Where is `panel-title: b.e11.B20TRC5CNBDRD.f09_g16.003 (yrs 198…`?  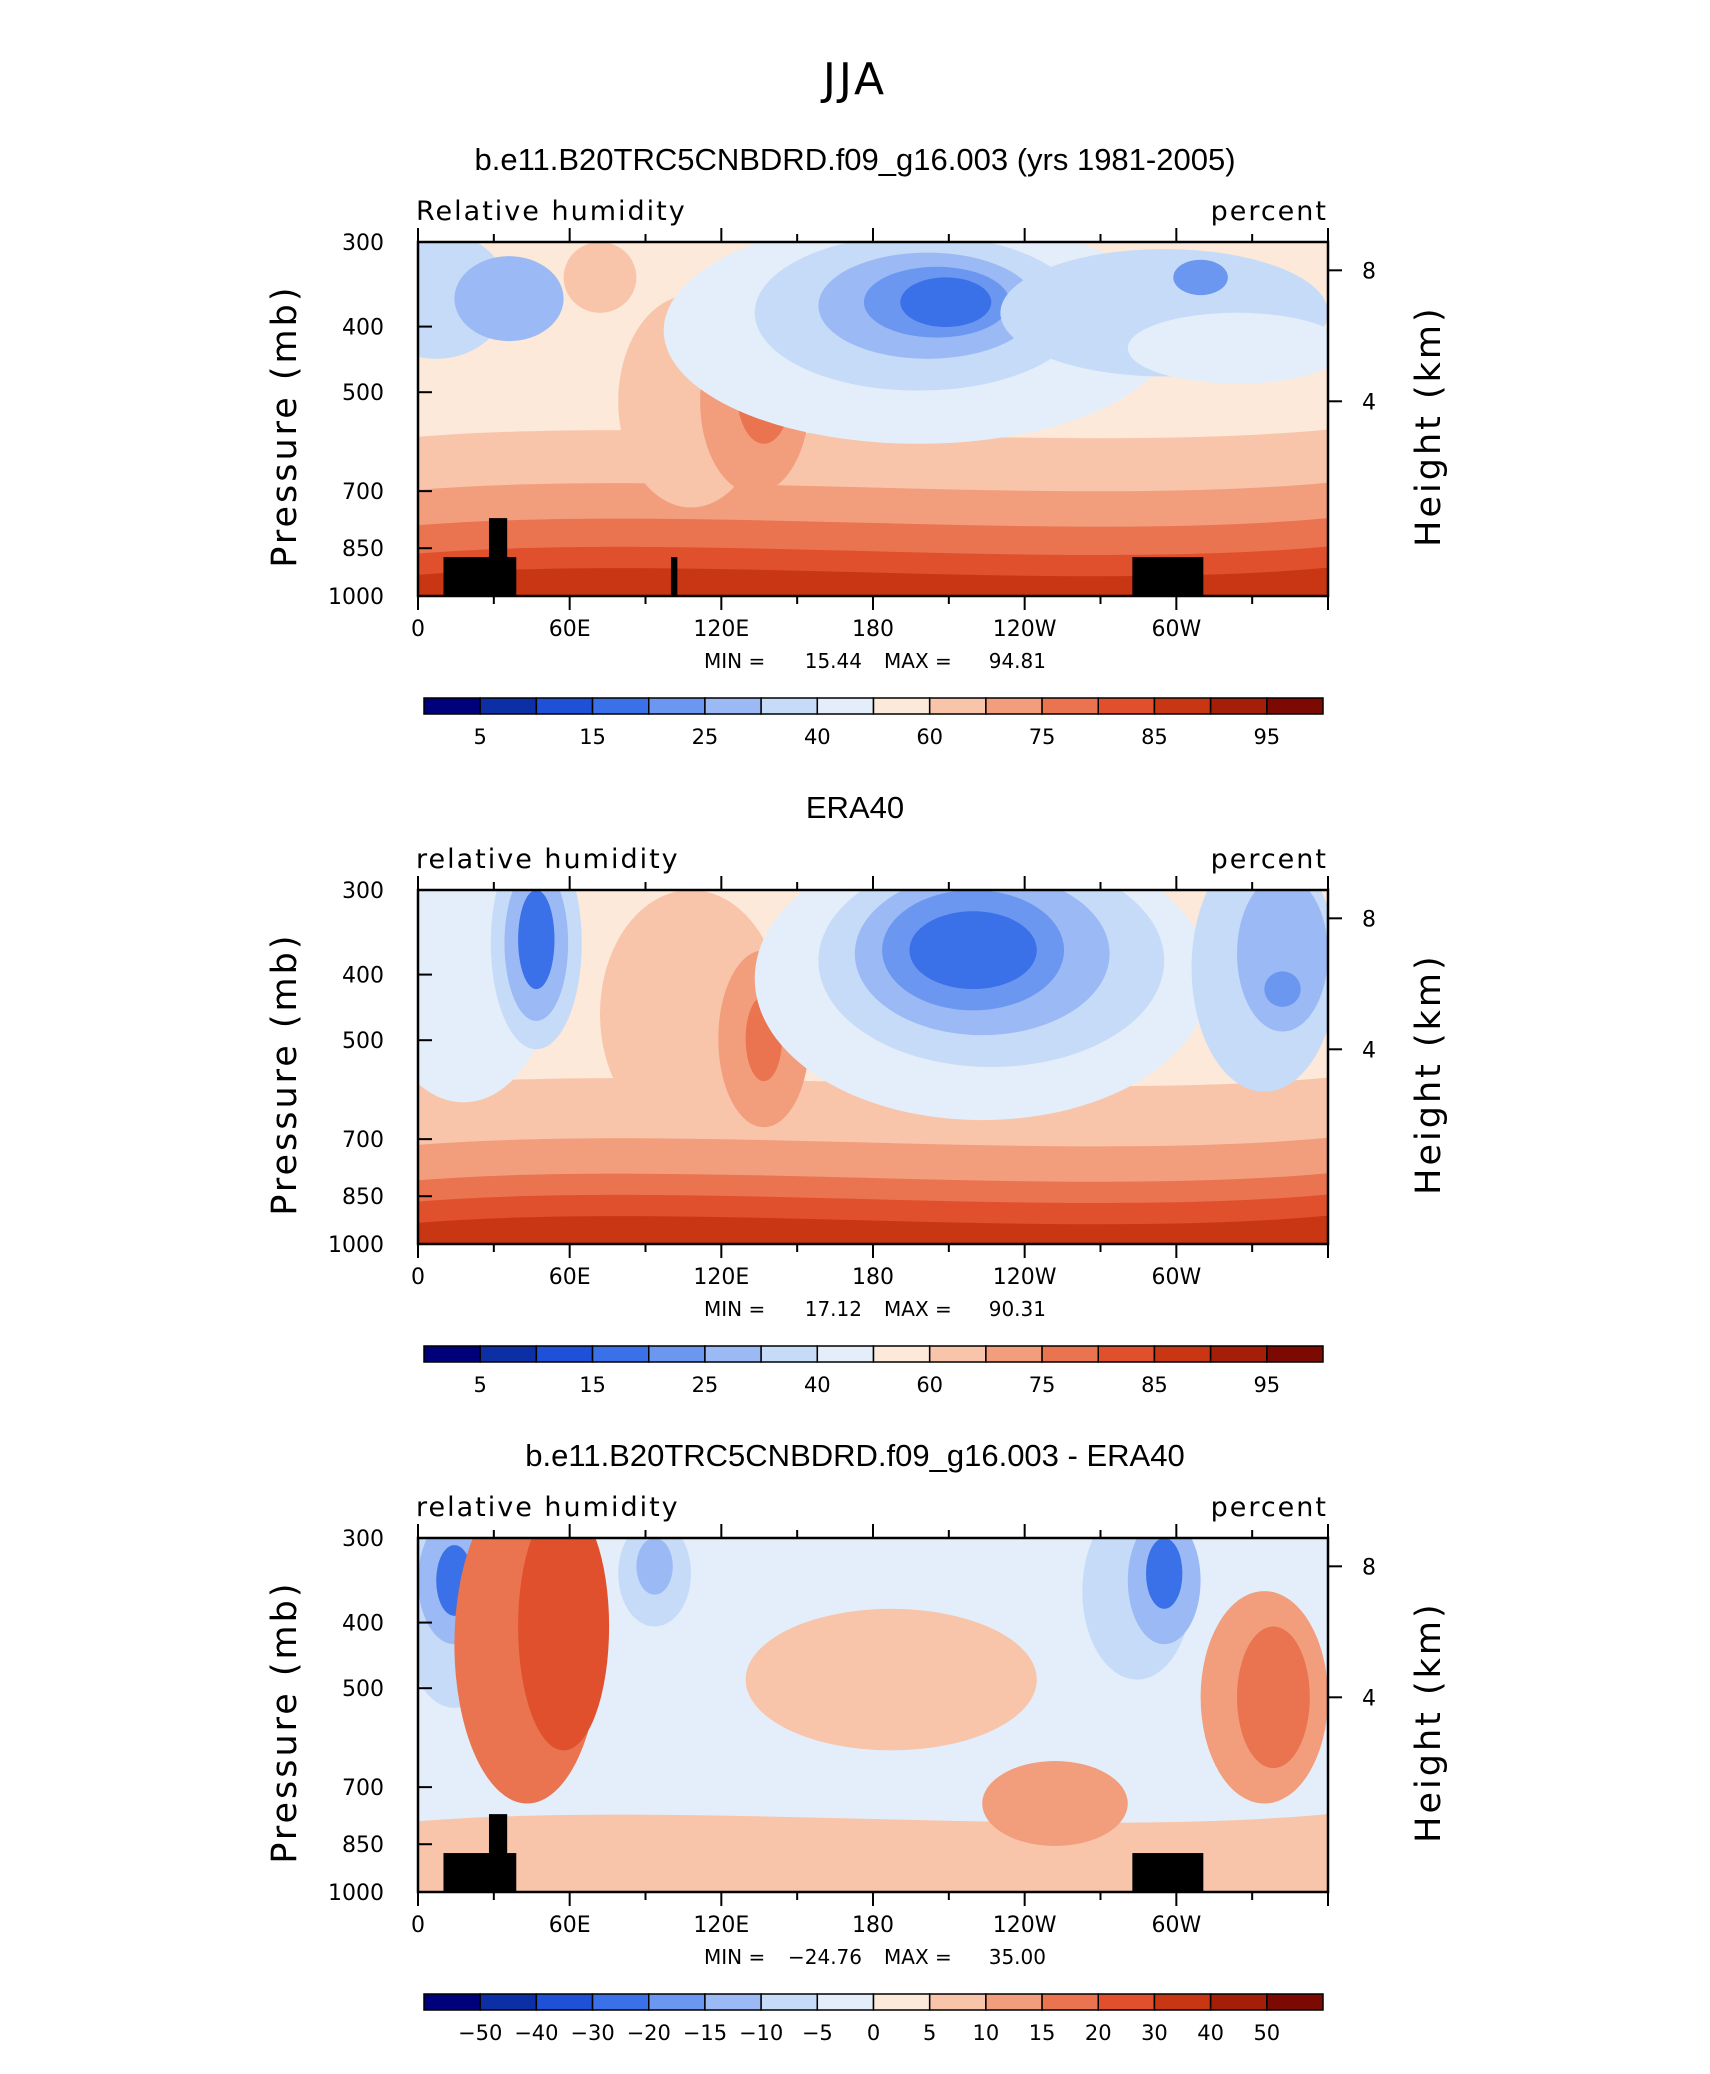
panel-title: b.e11.B20TRC5CNBDRD.f09_g16.003 (yrs 198… is located at coordinates (854, 159).